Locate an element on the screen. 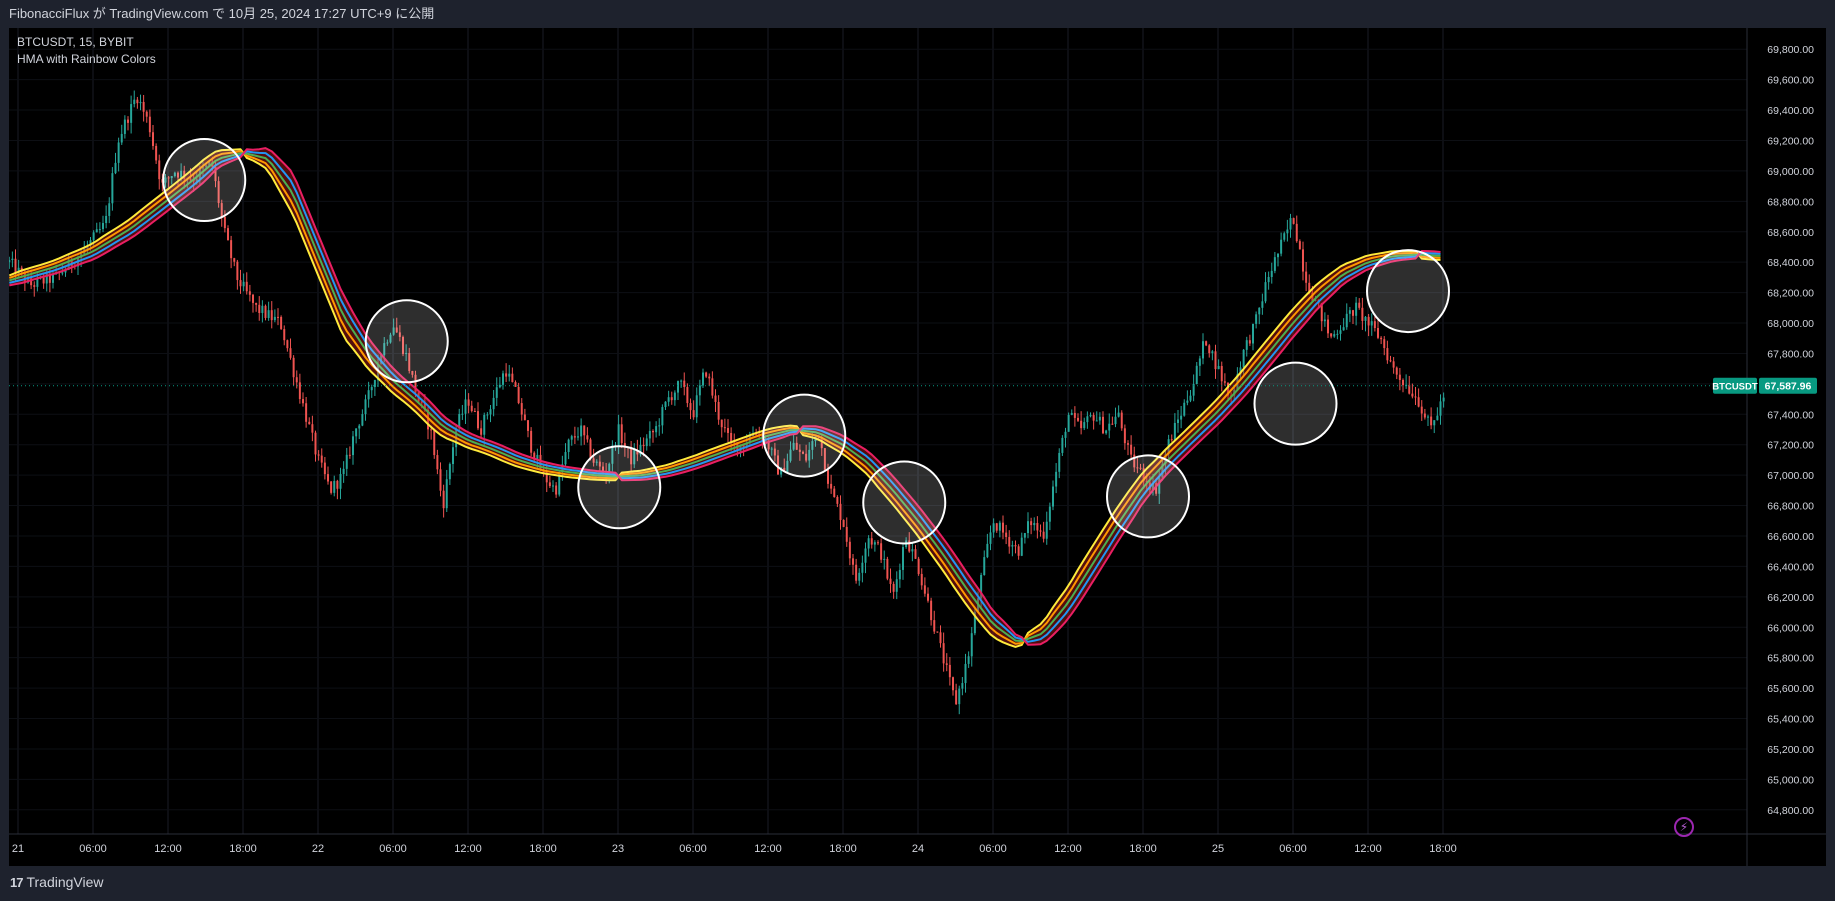 This screenshot has width=1835, height=901. time-axis-label: 06:00 is located at coordinates (993, 849).